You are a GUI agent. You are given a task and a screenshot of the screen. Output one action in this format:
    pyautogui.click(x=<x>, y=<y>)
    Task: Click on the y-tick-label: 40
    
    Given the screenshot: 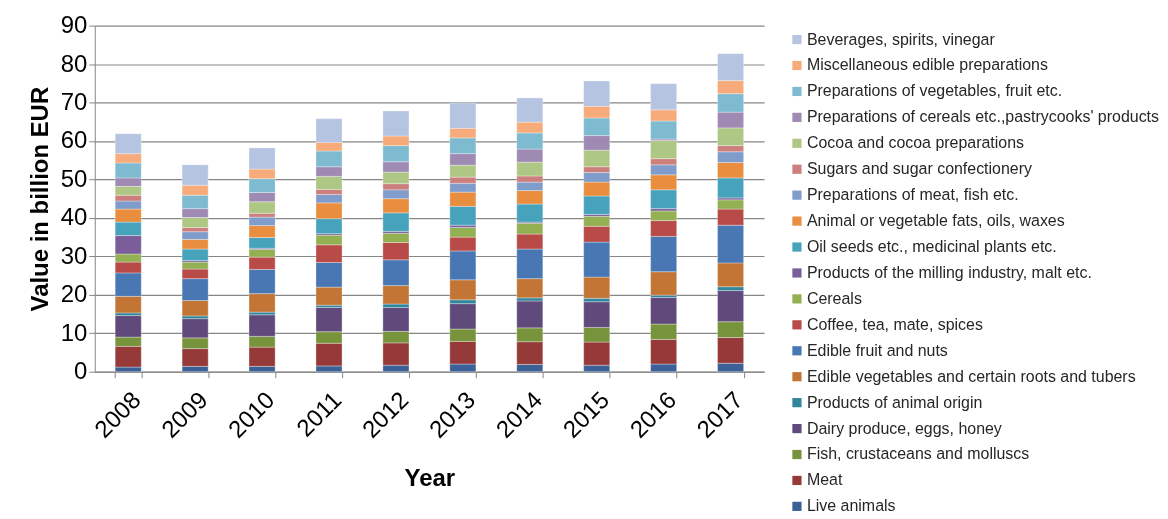 What is the action you would take?
    pyautogui.click(x=74, y=217)
    